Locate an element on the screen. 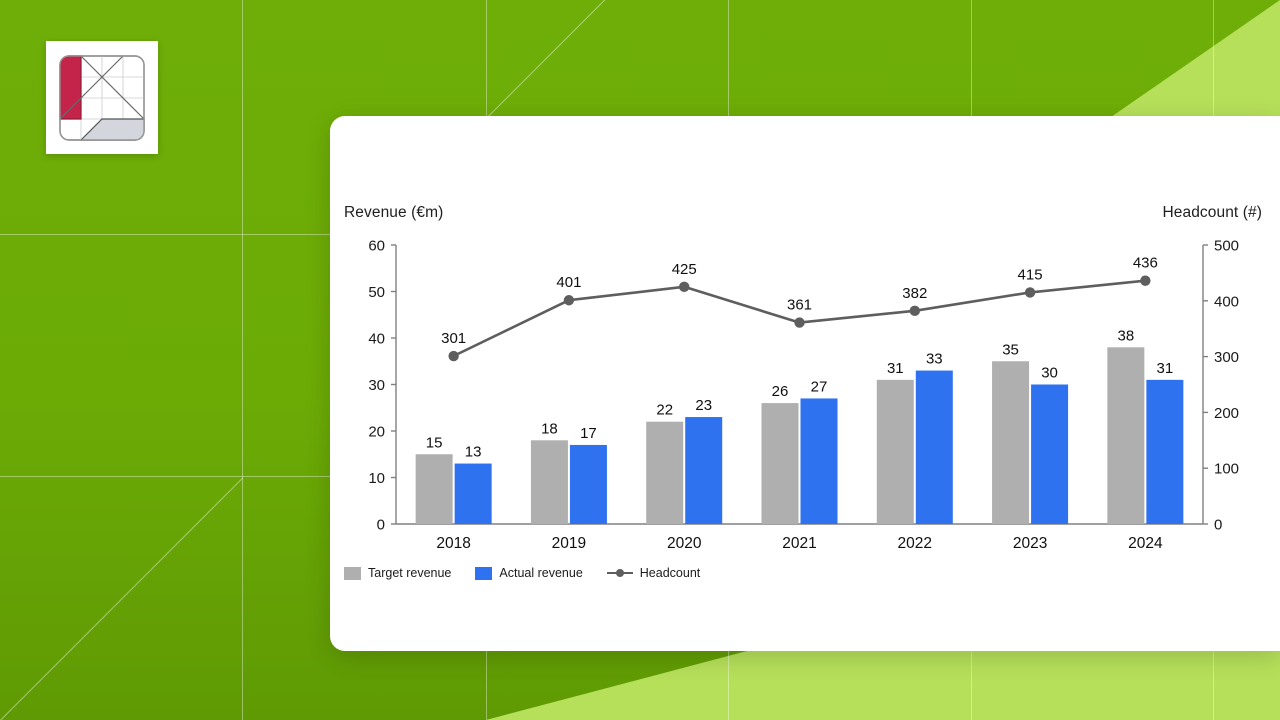 The width and height of the screenshot is (1280, 720). svg-text: 415 is located at coordinates (1030, 274).